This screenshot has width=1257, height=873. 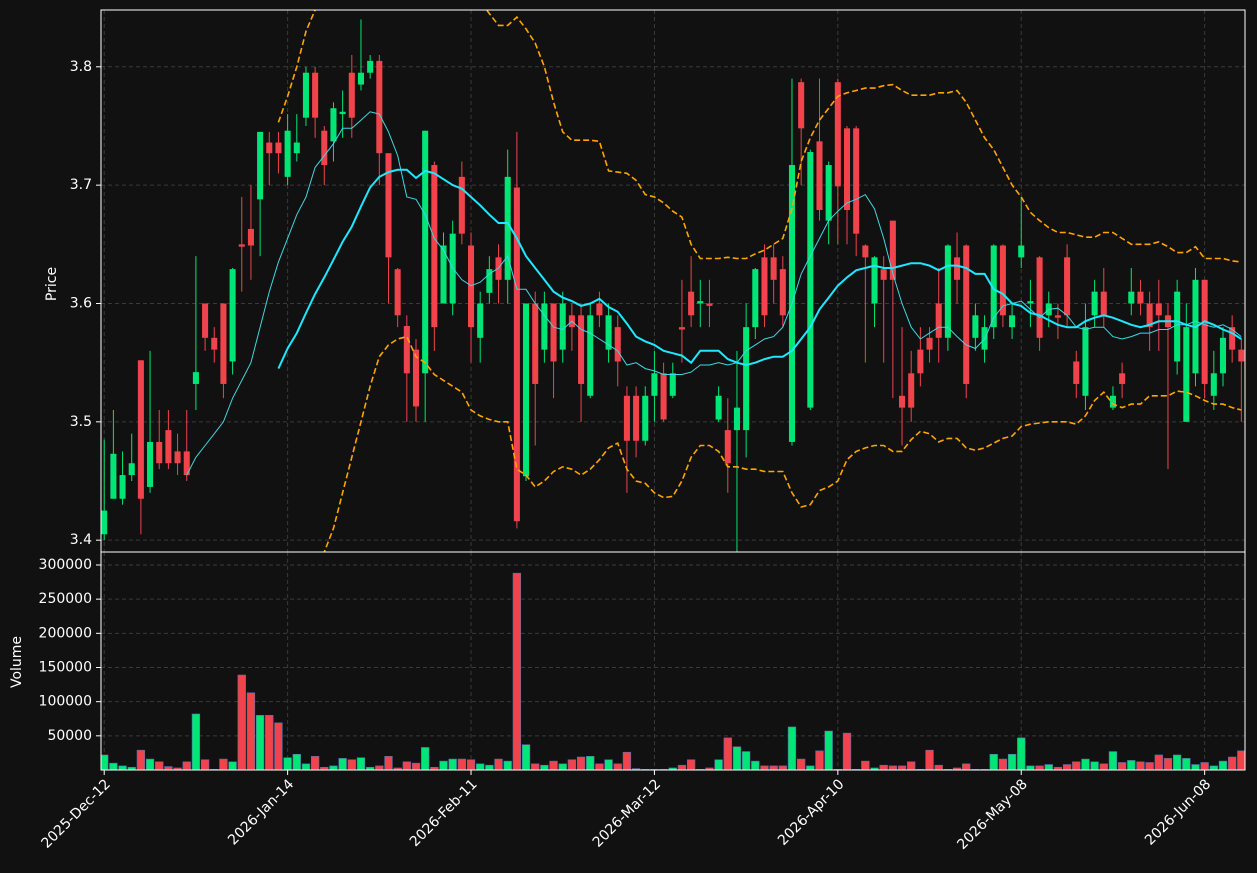 I want to click on y-tick-label: 3.6, so click(x=81, y=303).